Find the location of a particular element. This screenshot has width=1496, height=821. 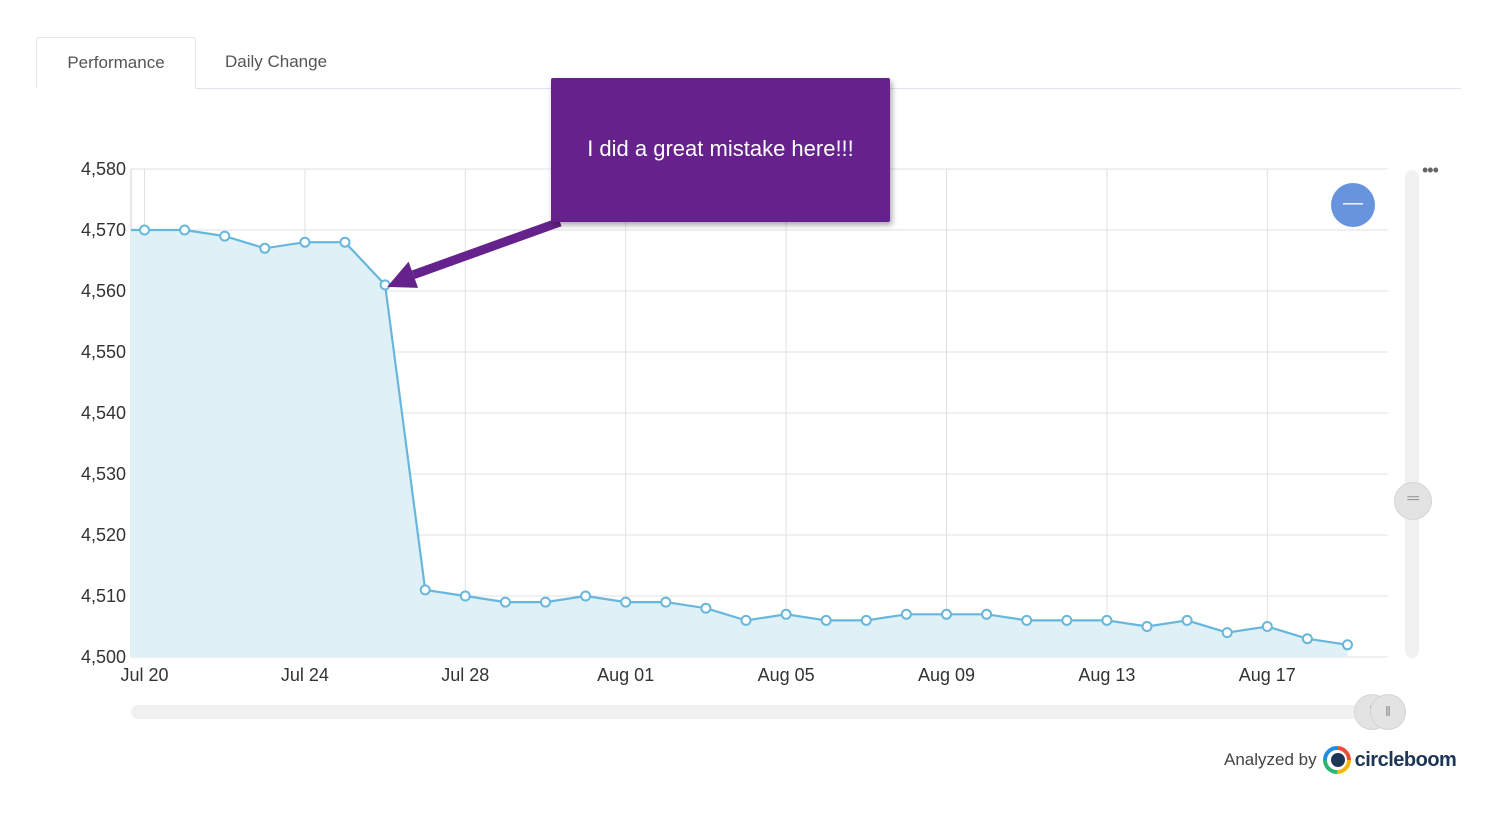

horizontal-scrollbar is located at coordinates (761, 712).